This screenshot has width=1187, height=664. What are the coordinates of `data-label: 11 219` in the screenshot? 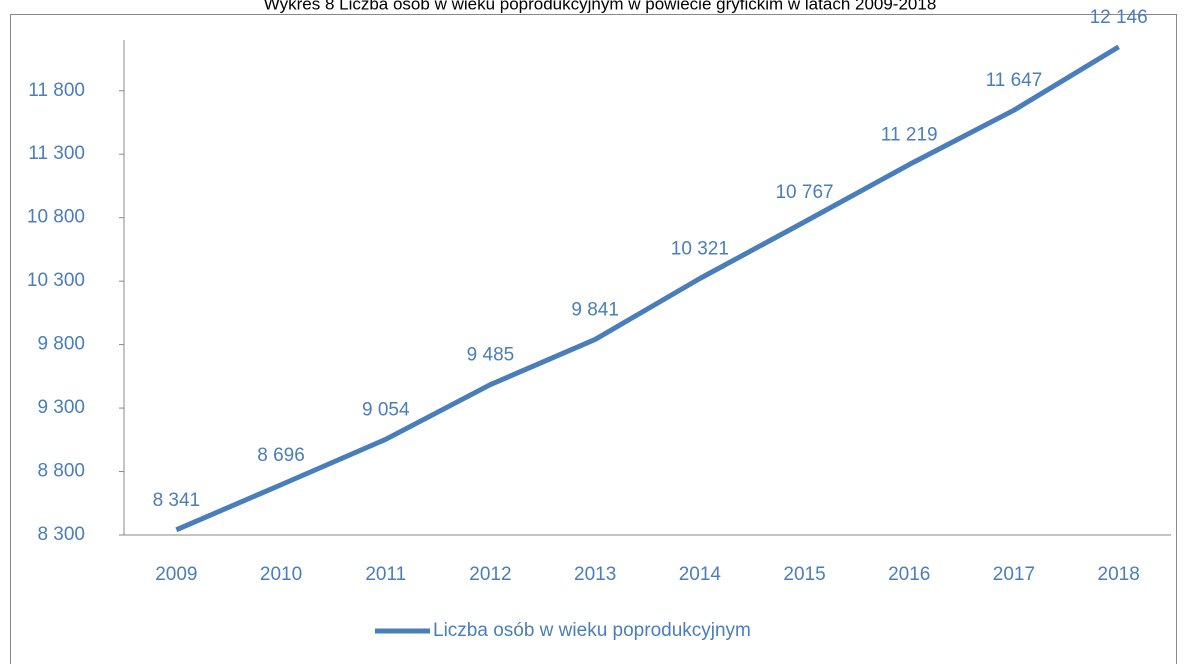 It's located at (909, 135).